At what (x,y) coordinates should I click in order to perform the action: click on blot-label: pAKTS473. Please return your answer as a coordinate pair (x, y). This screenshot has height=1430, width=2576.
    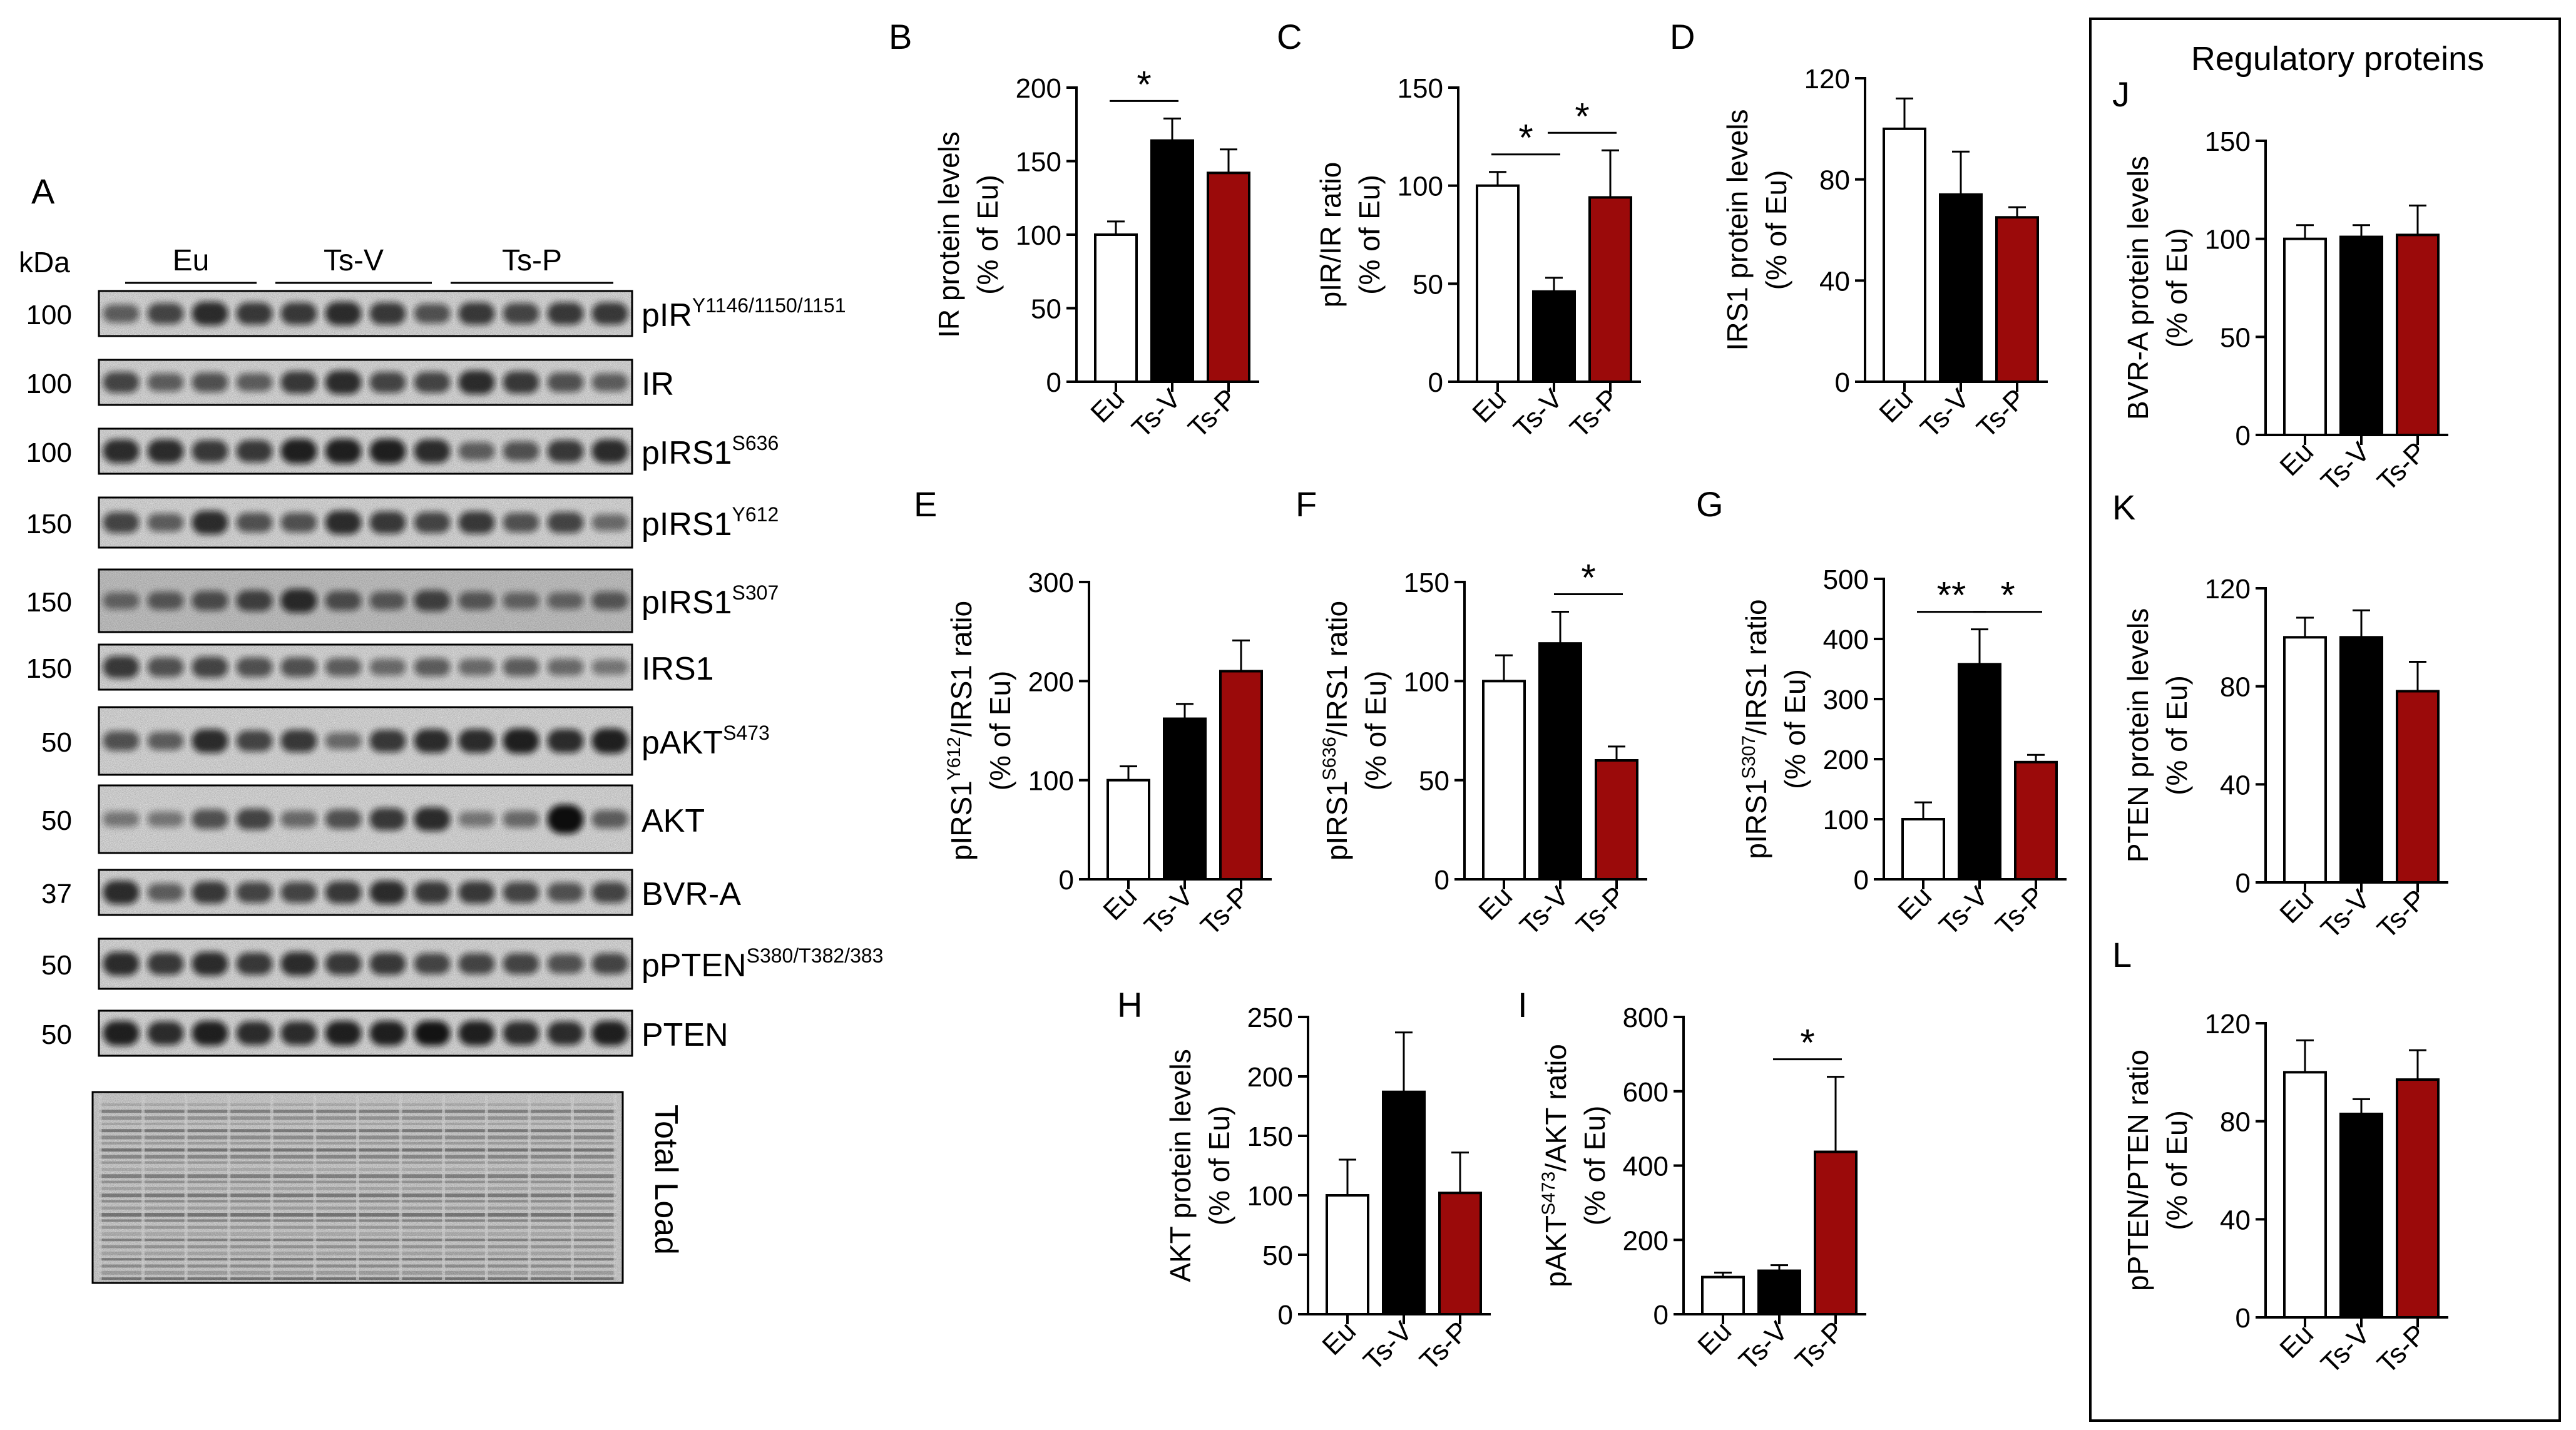
    Looking at the image, I should click on (705, 741).